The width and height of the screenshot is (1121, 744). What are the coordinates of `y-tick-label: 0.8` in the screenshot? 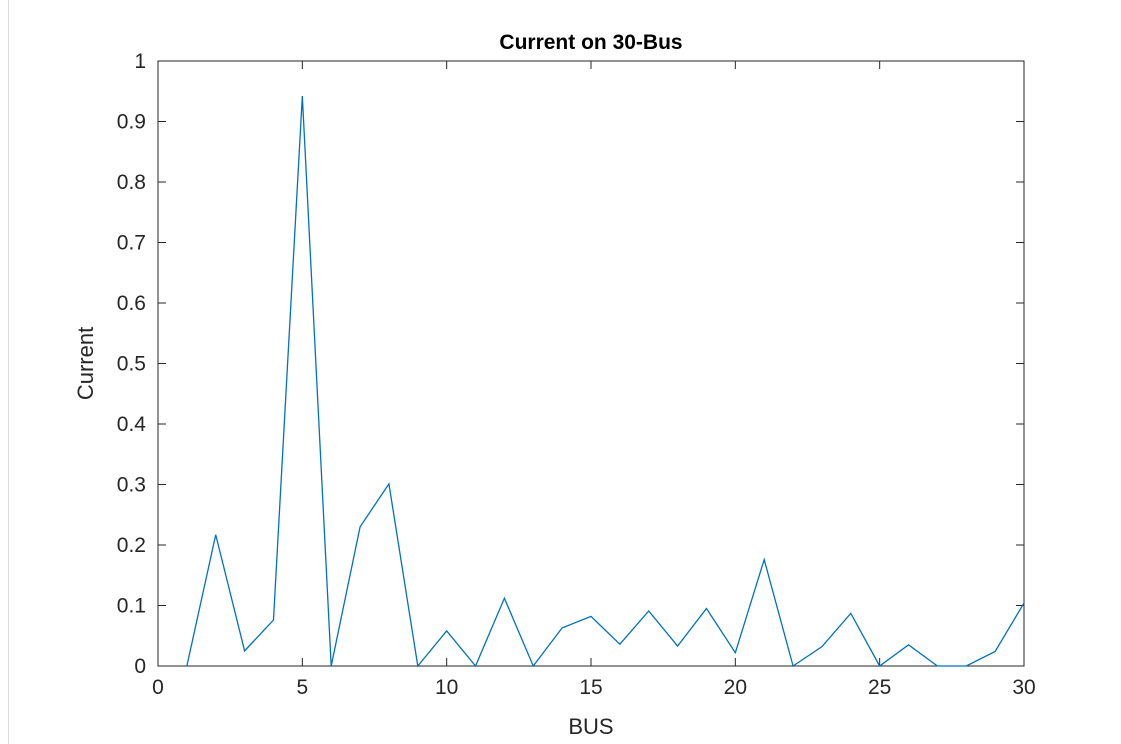 It's located at (131, 182).